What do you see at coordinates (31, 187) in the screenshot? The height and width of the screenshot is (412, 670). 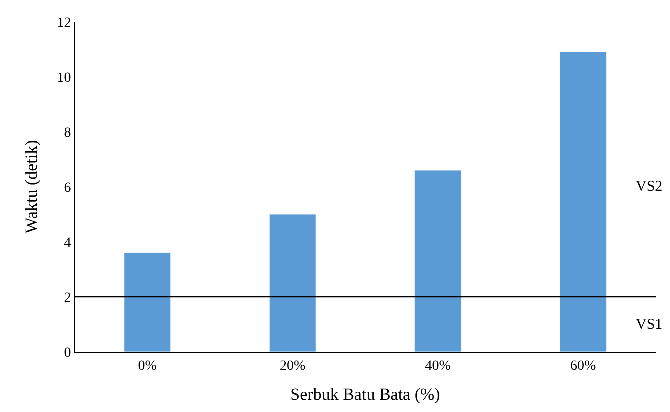 I see `y-axis-title: Waktu (detik)` at bounding box center [31, 187].